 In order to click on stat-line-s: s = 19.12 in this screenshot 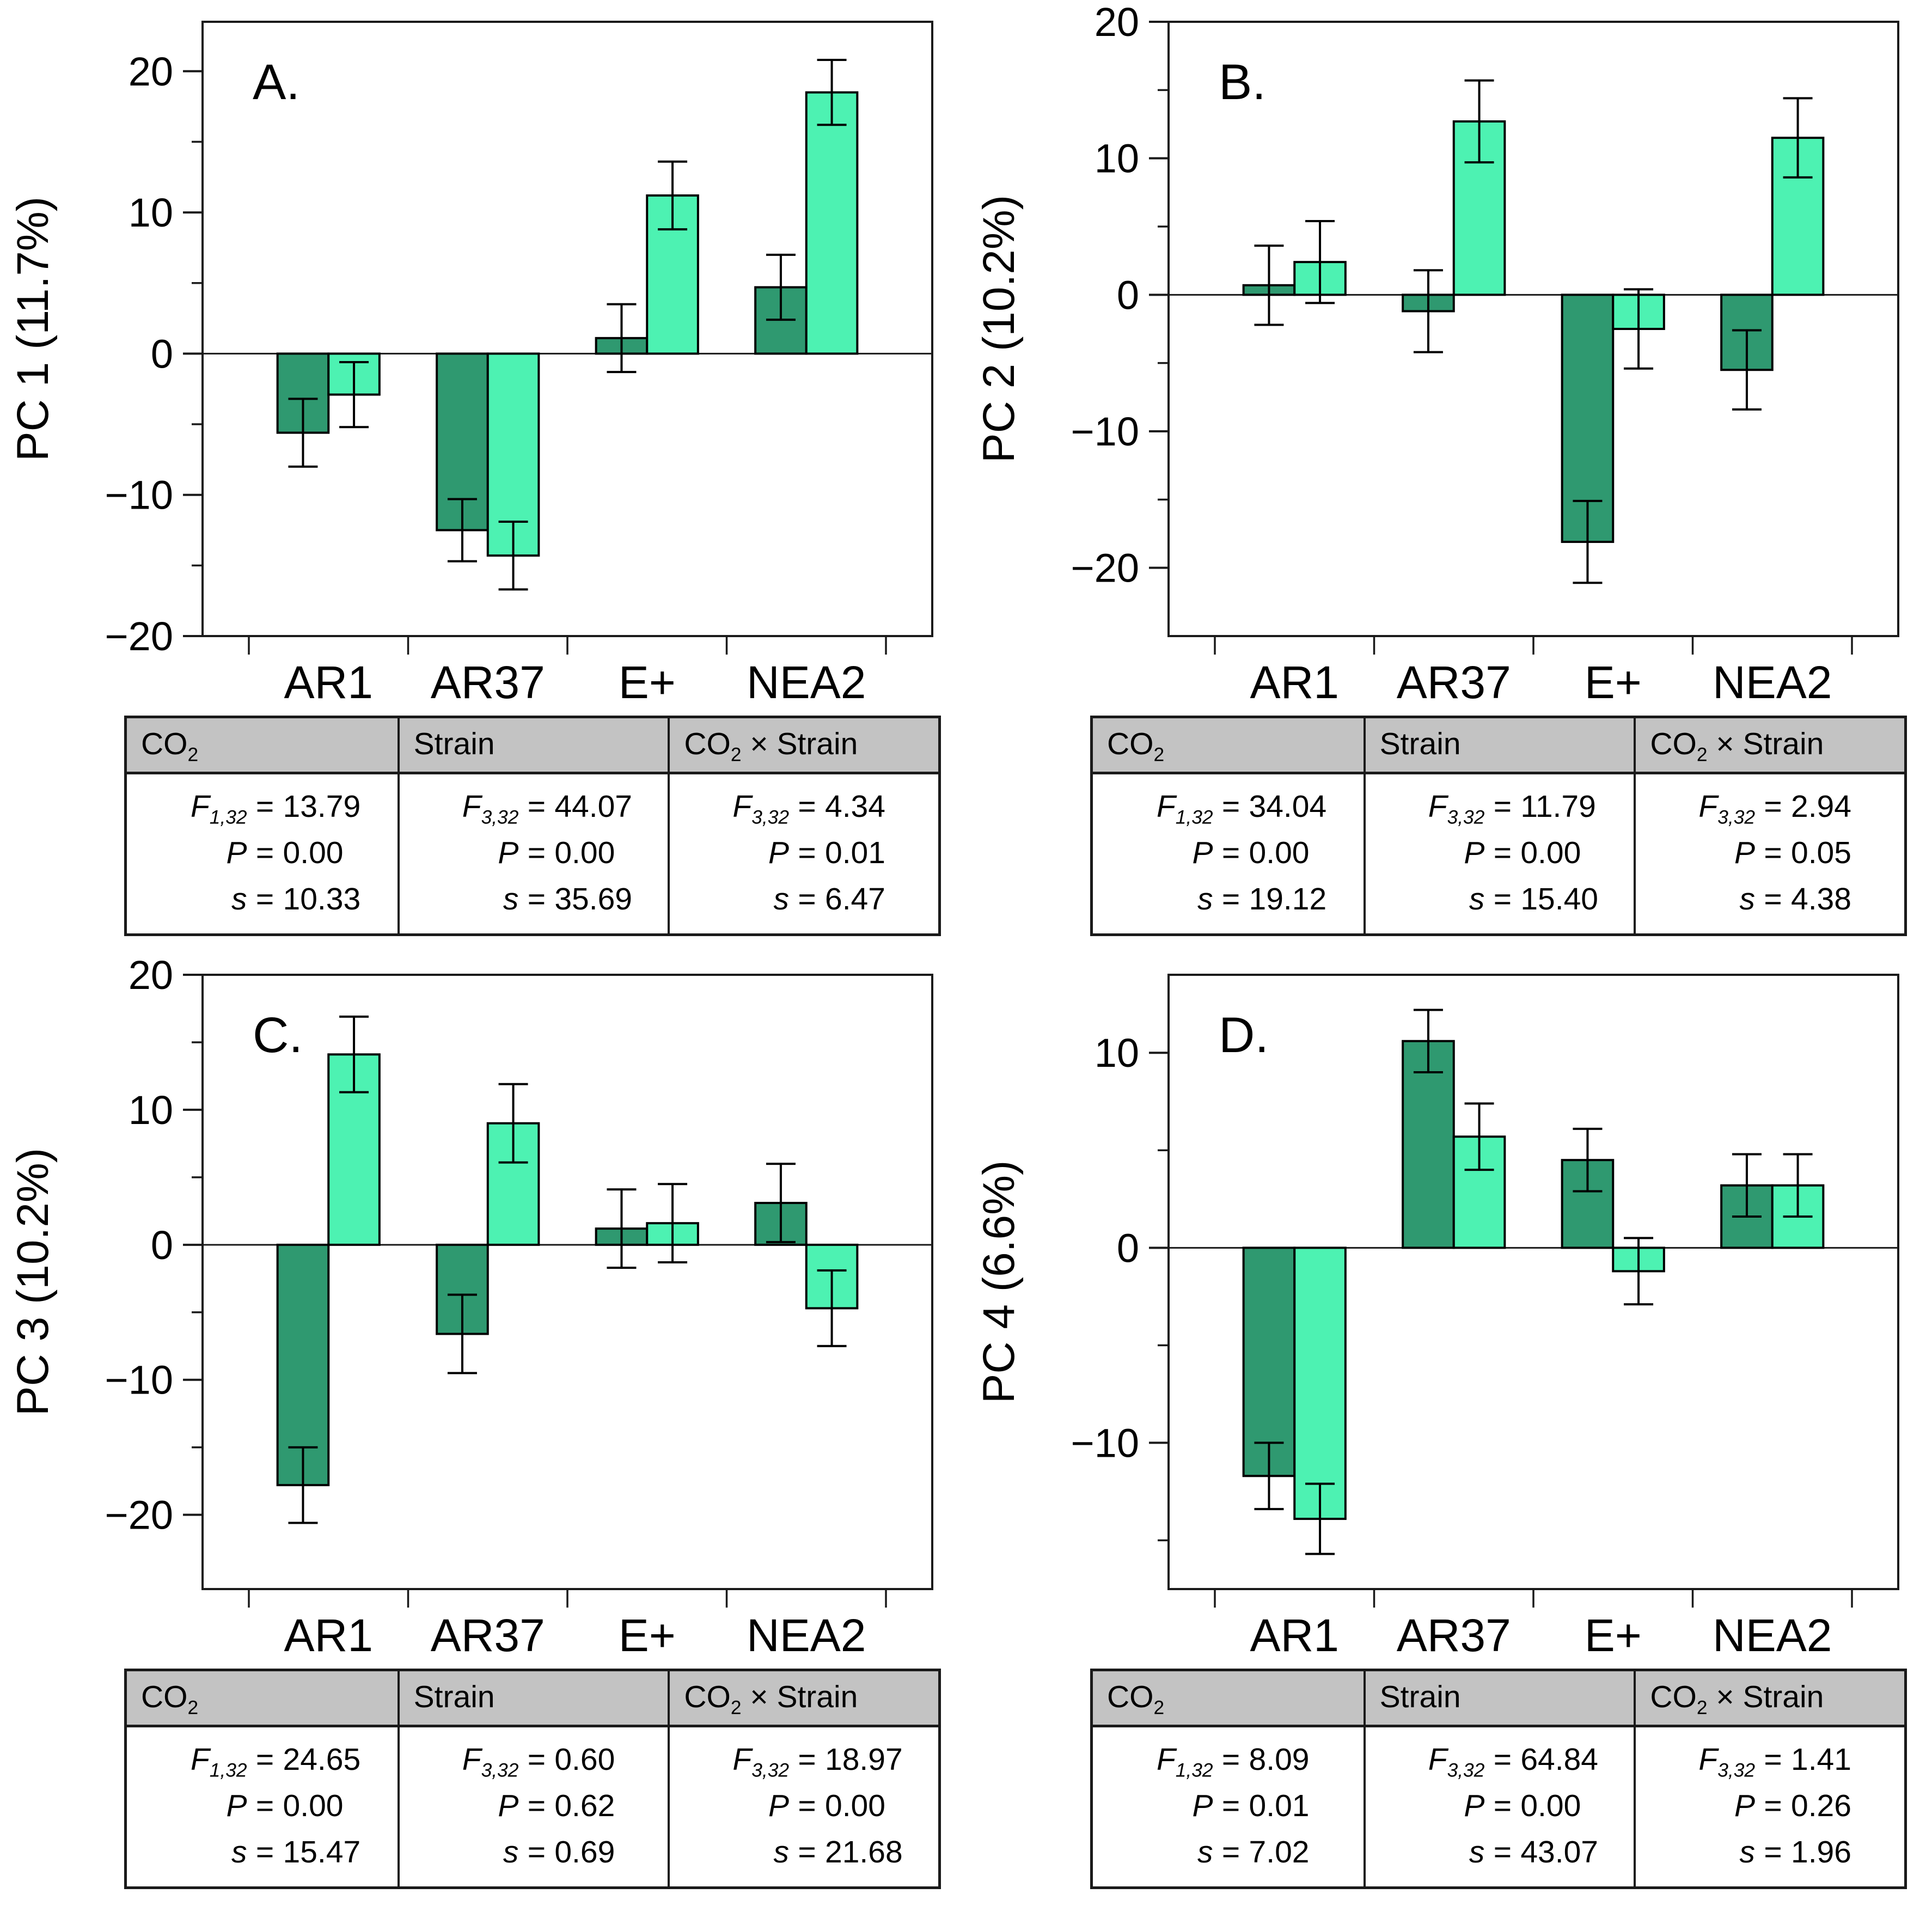, I will do `click(1223, 899)`.